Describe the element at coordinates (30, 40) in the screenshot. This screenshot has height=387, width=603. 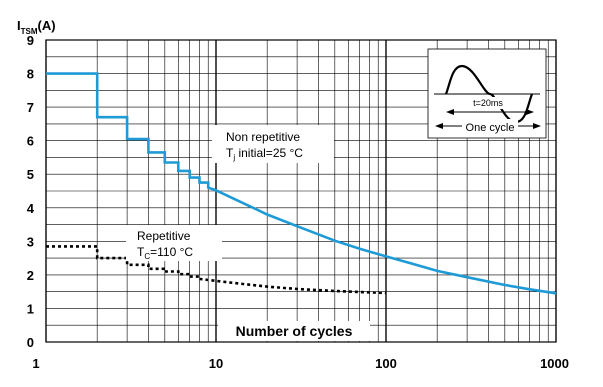
I see `y-tick-label: 9` at that location.